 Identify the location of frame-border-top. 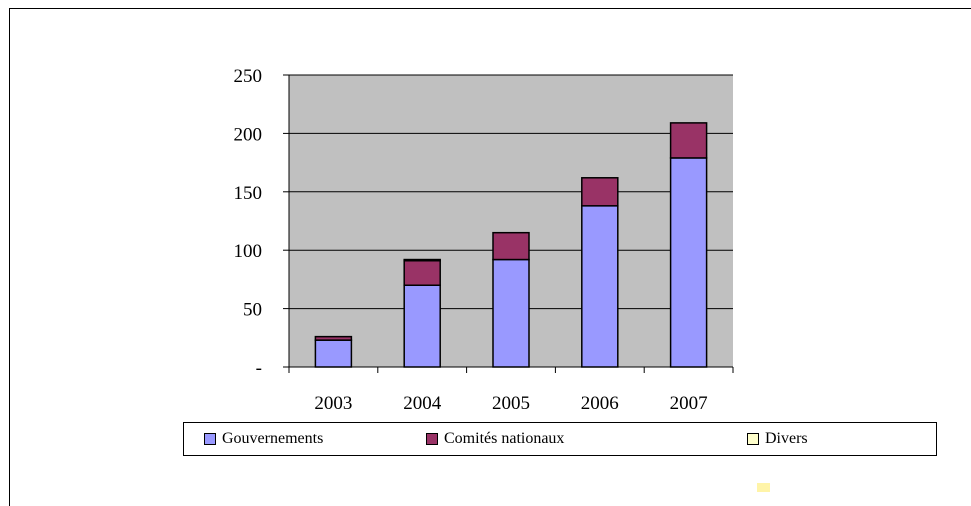
(490, 8).